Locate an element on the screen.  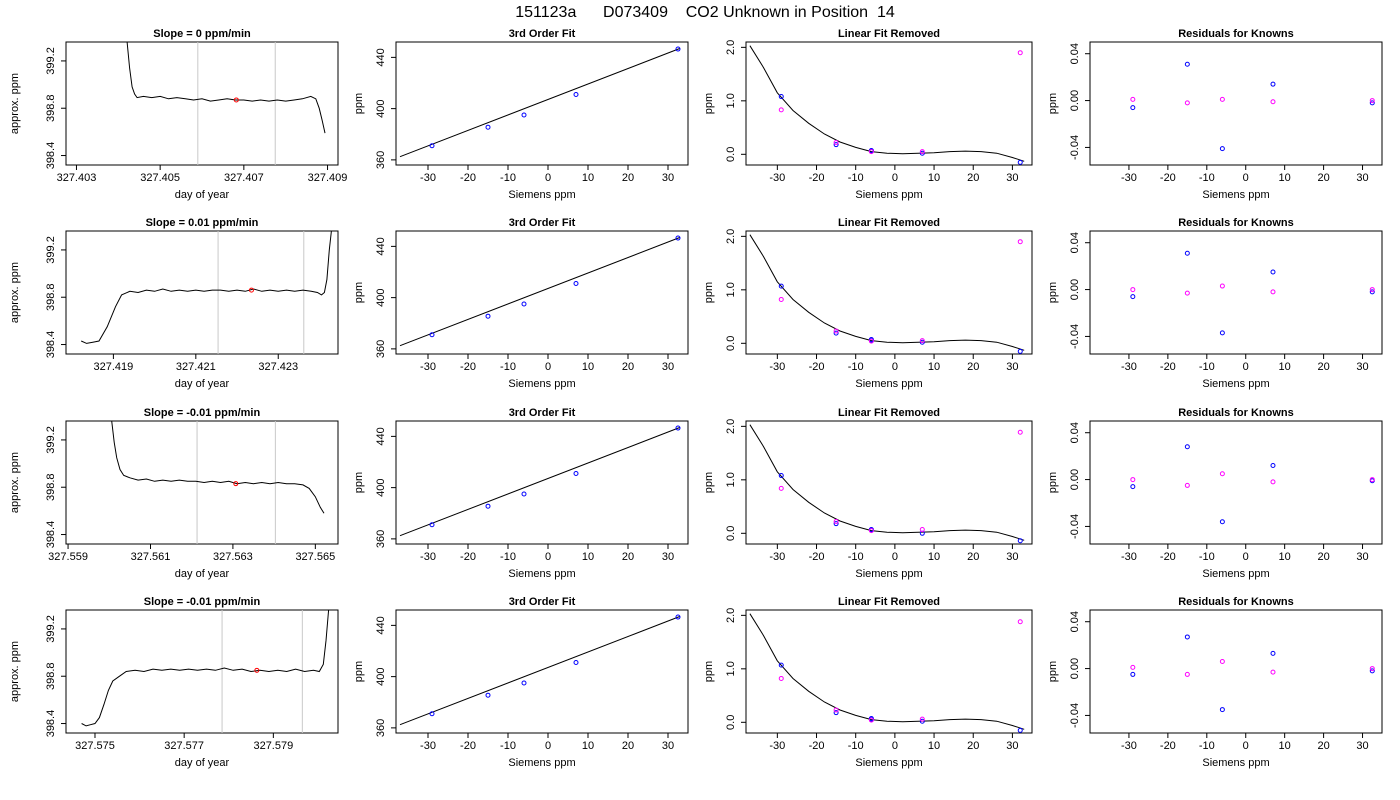
fit-curve is located at coordinates (887, 671).